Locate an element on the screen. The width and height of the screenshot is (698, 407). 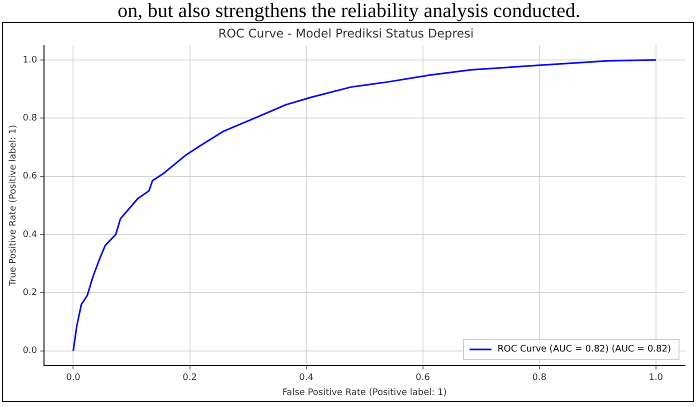
y-tick-label: 1.0 is located at coordinates (30, 60).